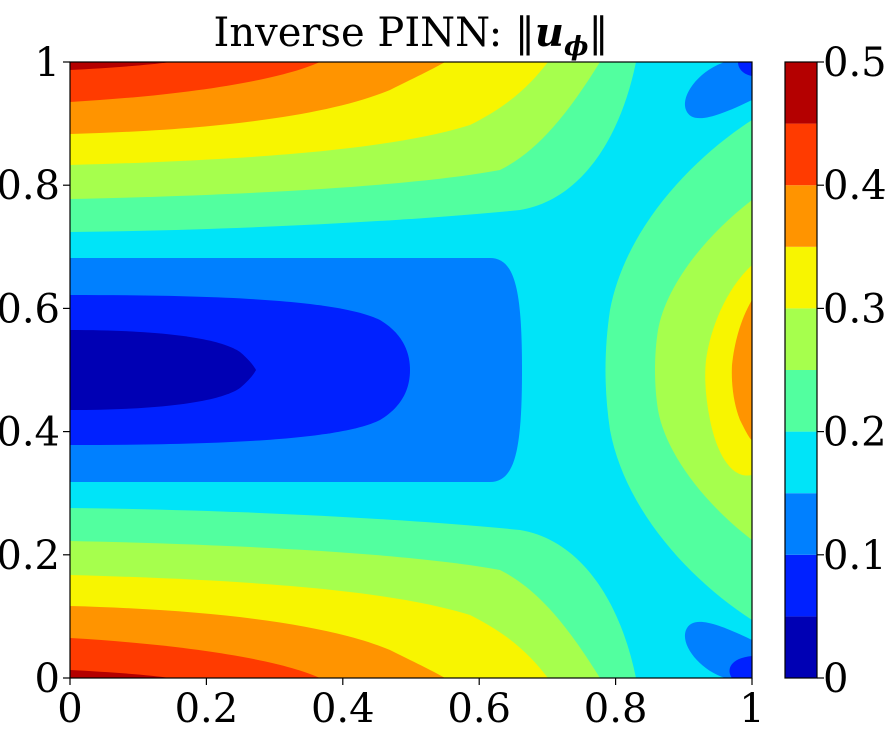 This screenshot has height=737, width=886. I want to click on x-tick-label: 0.8, so click(616, 709).